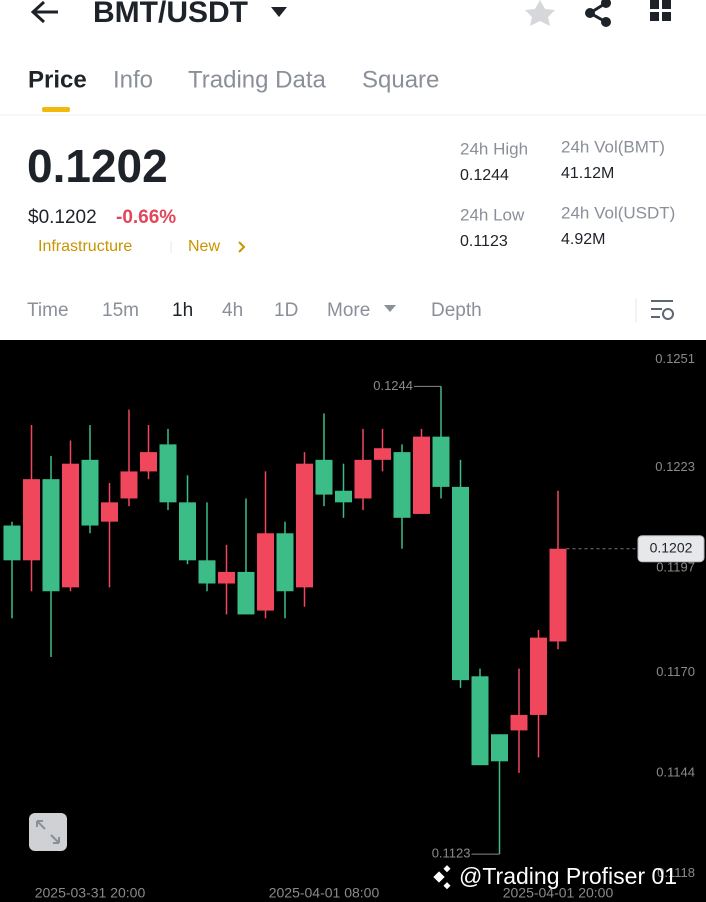  What do you see at coordinates (540, 13) in the screenshot?
I see `favorite-icon` at bounding box center [540, 13].